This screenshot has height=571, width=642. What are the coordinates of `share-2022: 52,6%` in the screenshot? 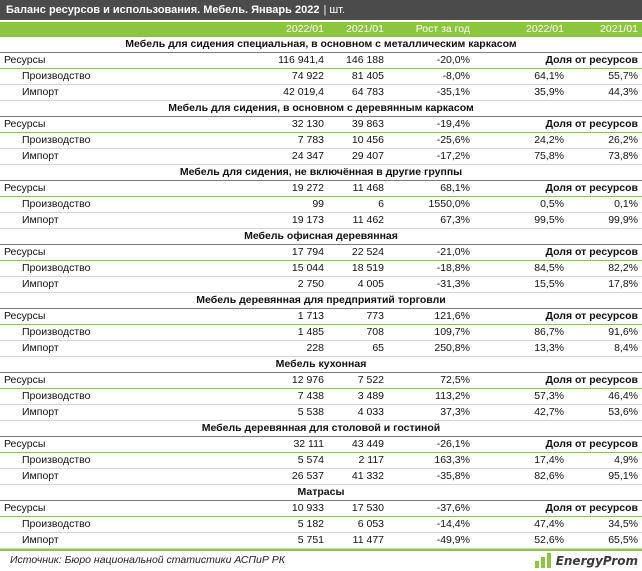 It's located at (521, 541).